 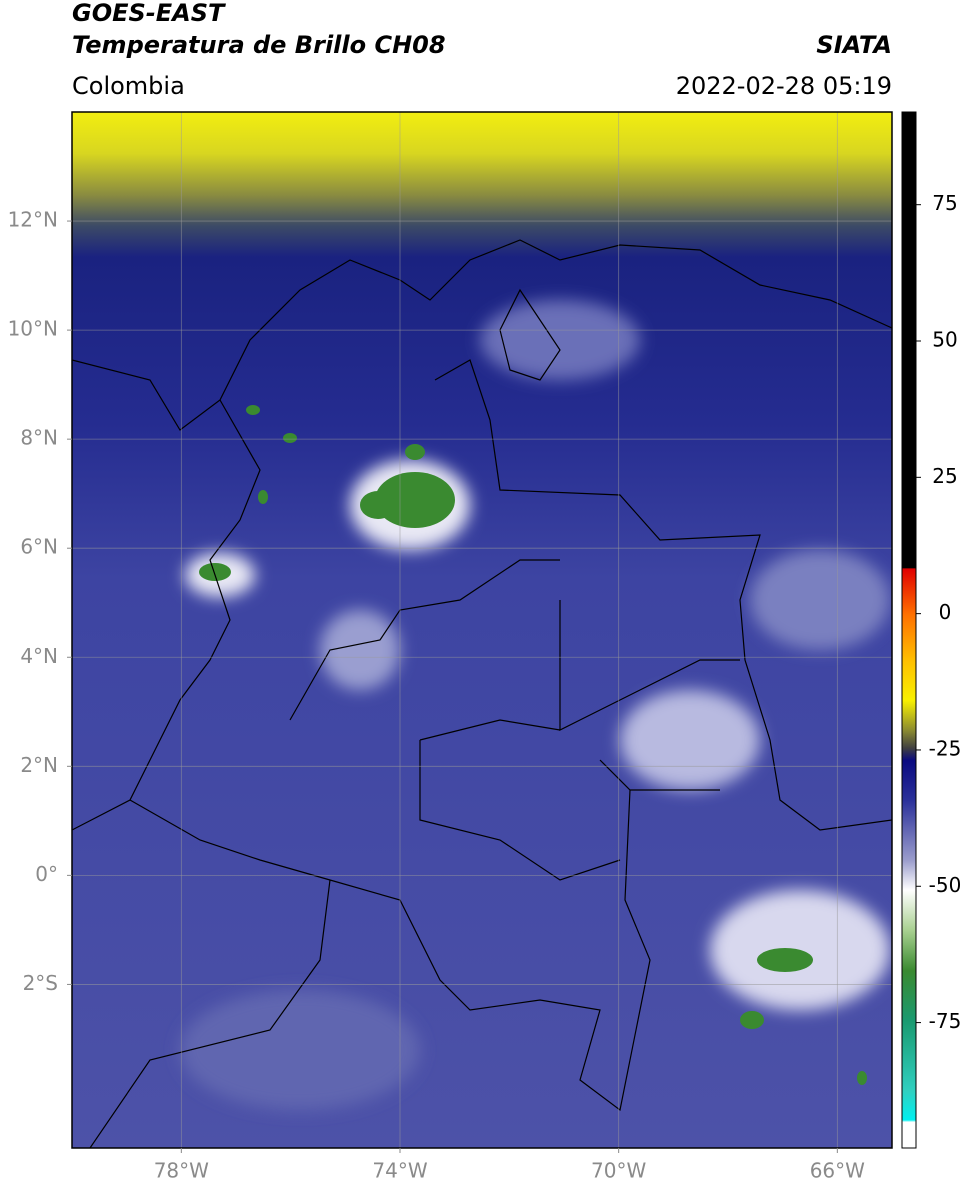 What do you see at coordinates (837, 1171) in the screenshot?
I see `x-tick-label: 66°W` at bounding box center [837, 1171].